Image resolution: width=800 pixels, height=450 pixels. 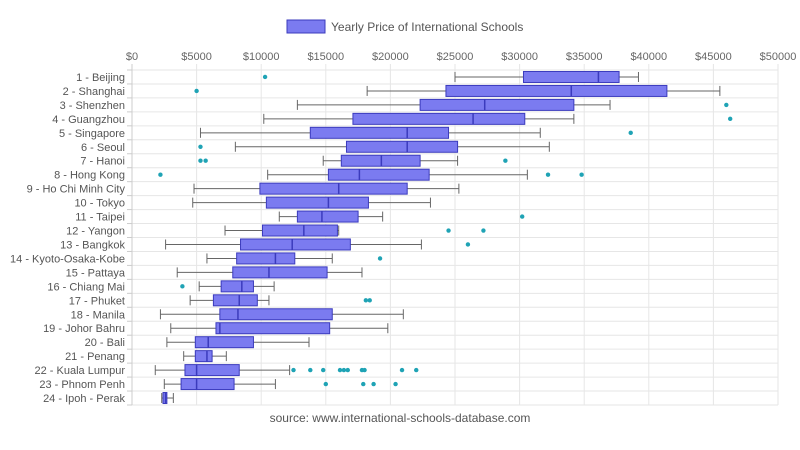 What do you see at coordinates (94, 92) in the screenshot?
I see `category-label: 2 - Shanghai` at bounding box center [94, 92].